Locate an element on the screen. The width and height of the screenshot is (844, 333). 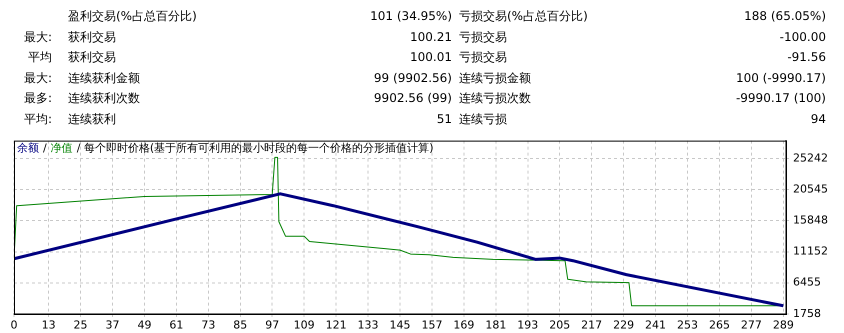
text: 净值 is located at coordinates (61, 147).